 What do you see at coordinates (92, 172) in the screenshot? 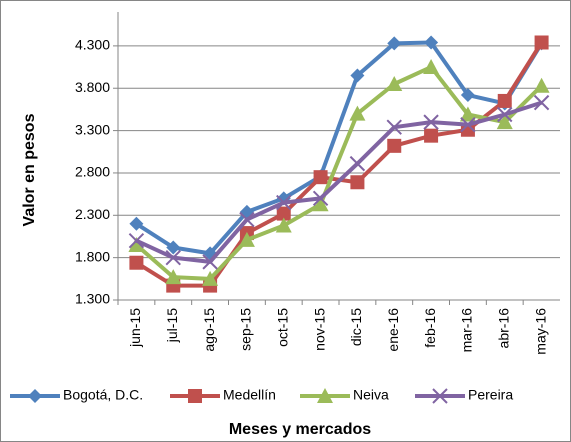
I see `y-tick-label: 2.800` at bounding box center [92, 172].